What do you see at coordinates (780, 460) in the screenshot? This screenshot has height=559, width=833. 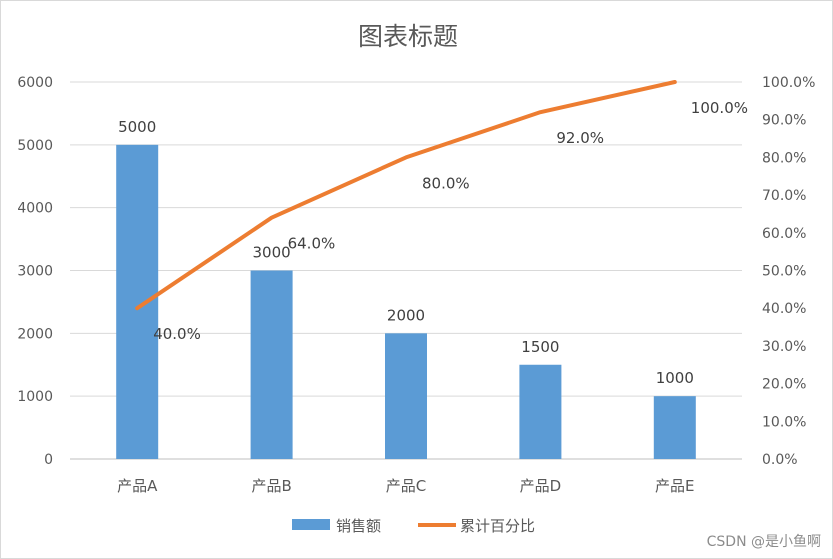 I see `y-right-tick-label: 0.0%` at bounding box center [780, 460].